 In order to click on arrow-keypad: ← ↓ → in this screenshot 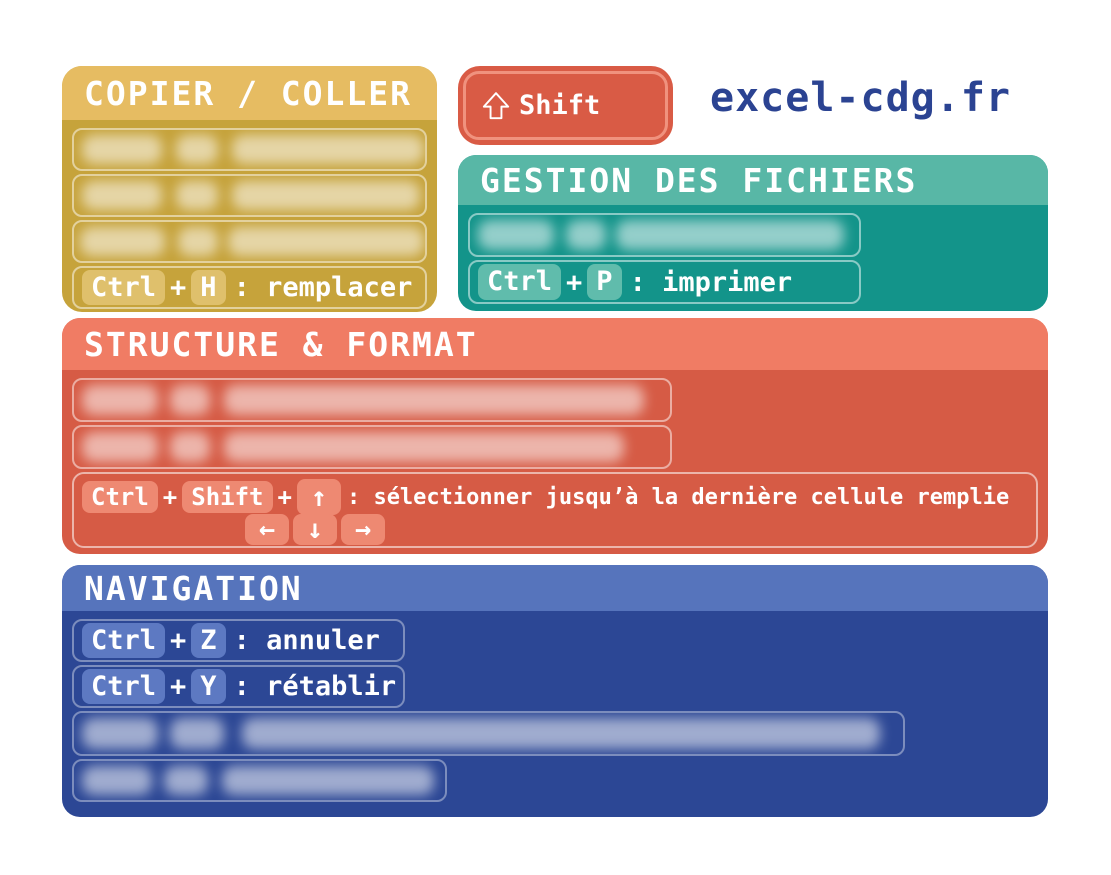, I will do `click(315, 529)`.